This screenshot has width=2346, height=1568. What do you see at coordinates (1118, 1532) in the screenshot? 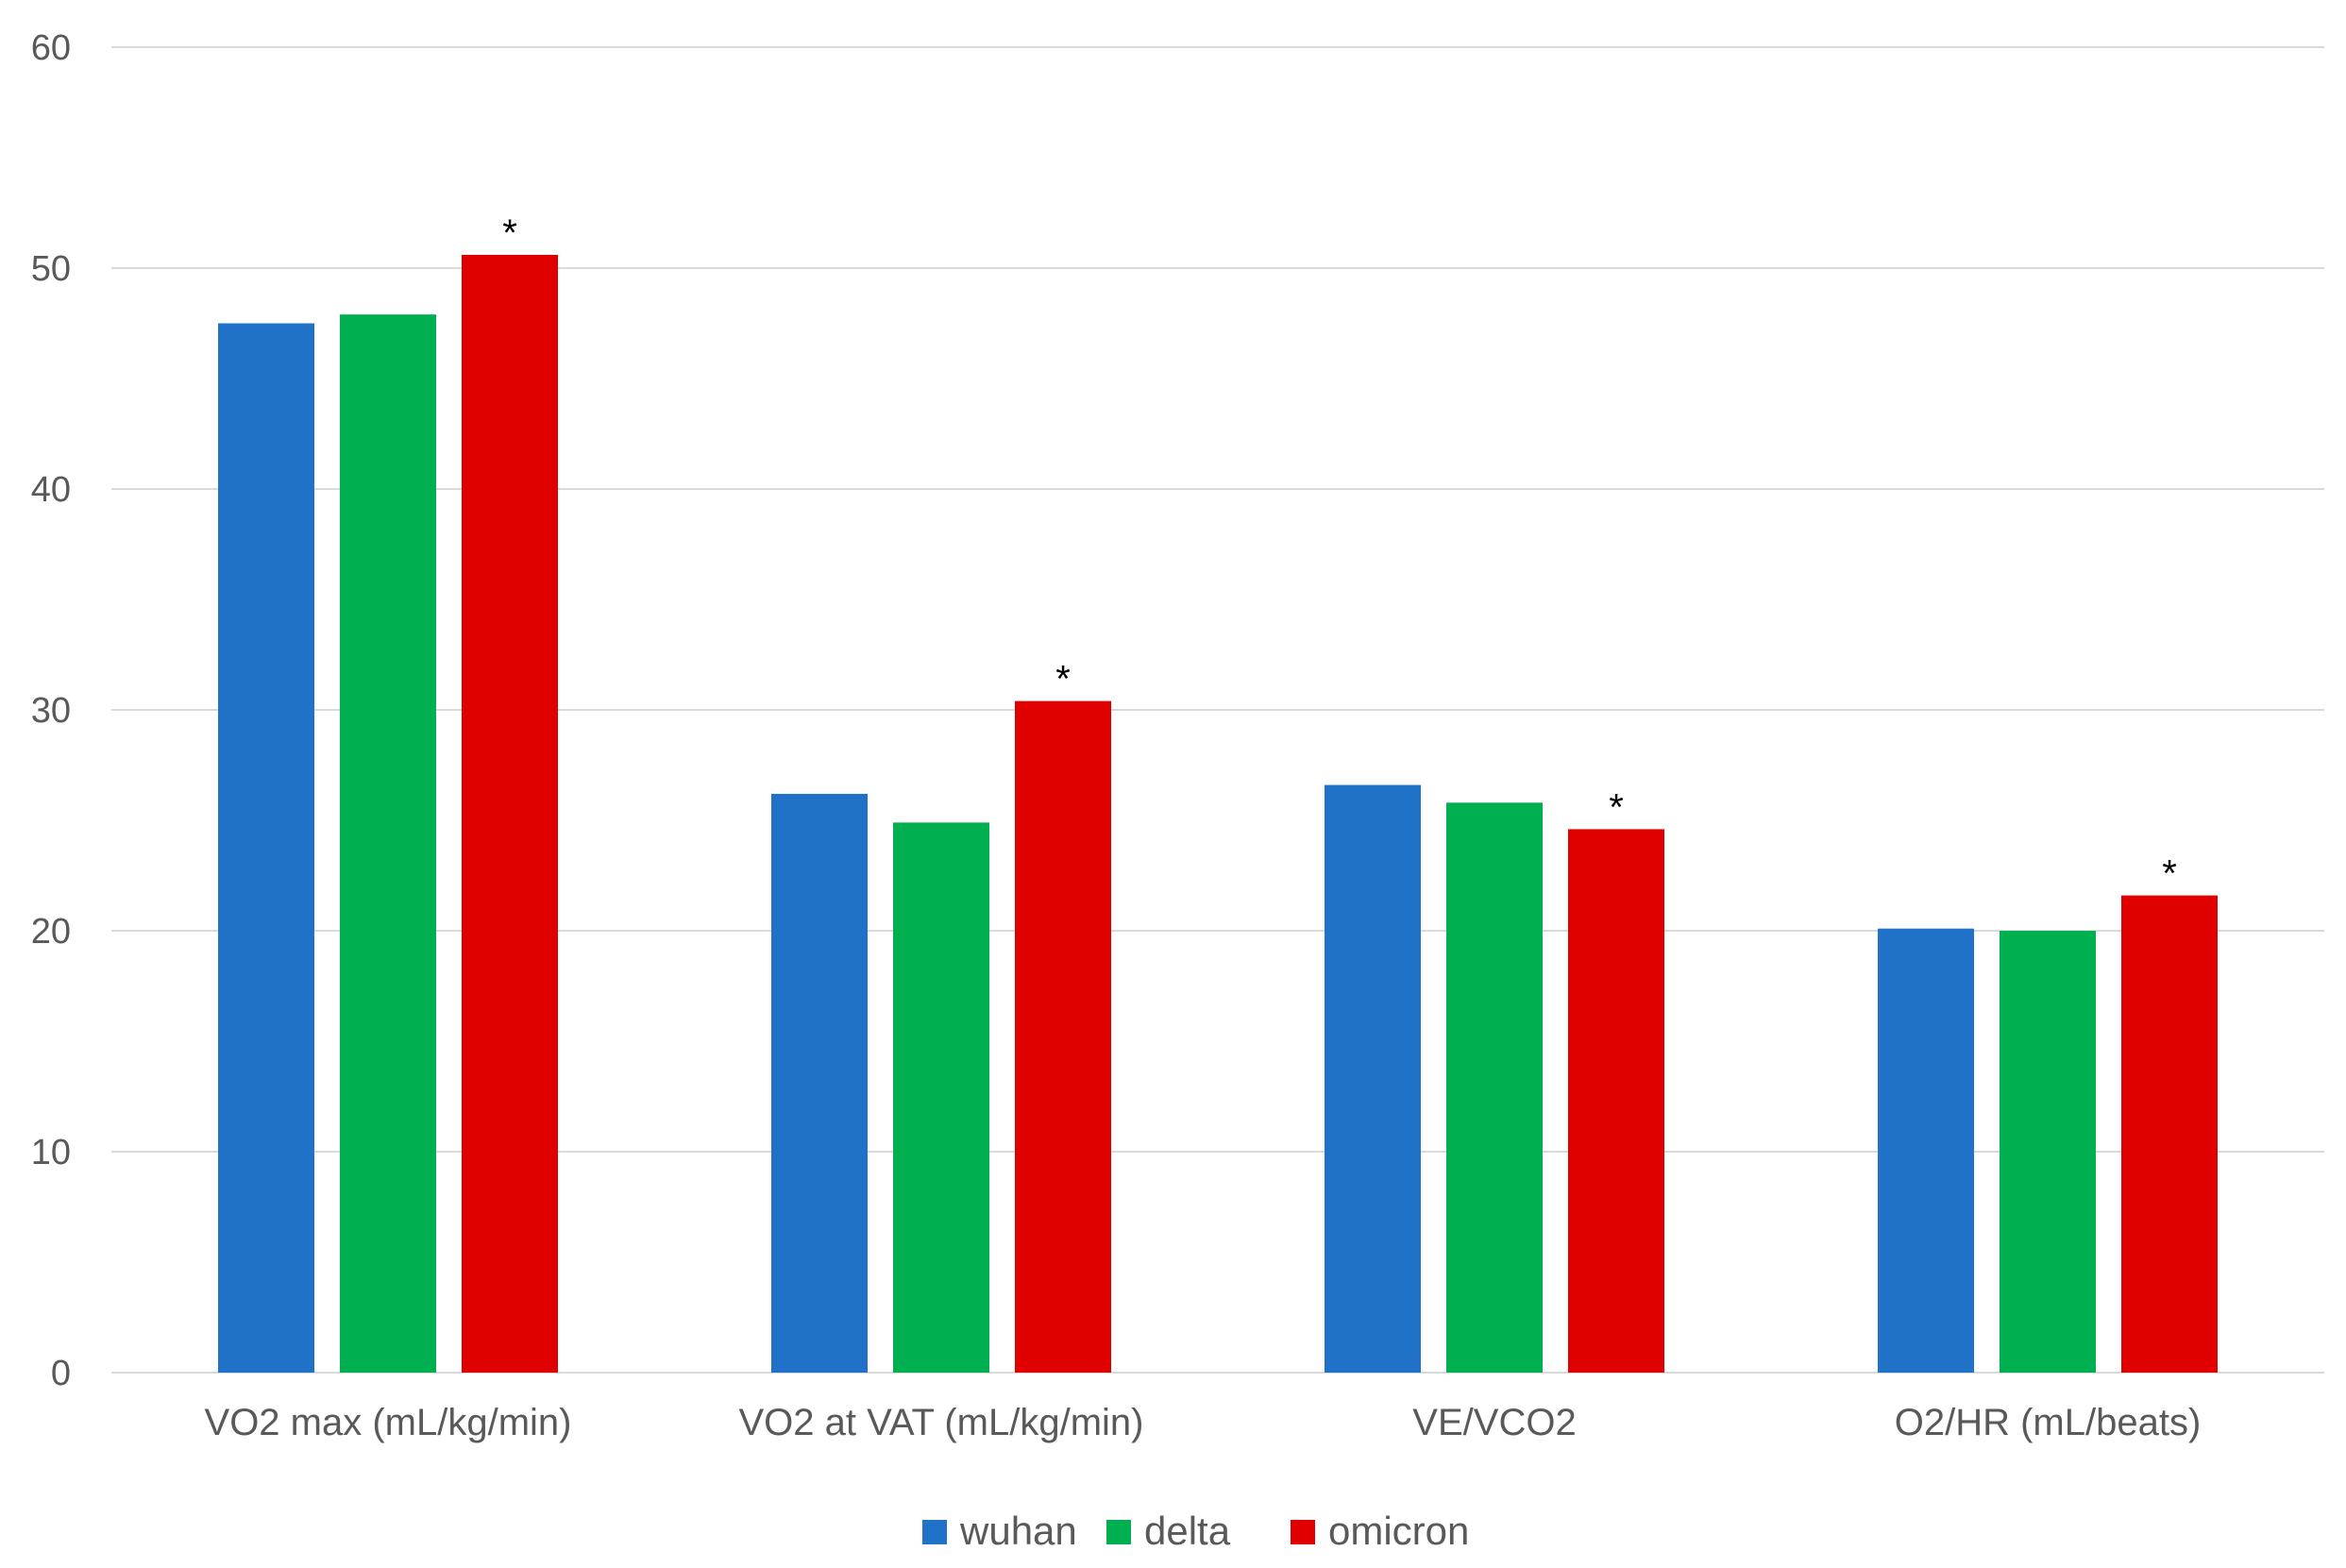
I see `legend-swatch-delta` at bounding box center [1118, 1532].